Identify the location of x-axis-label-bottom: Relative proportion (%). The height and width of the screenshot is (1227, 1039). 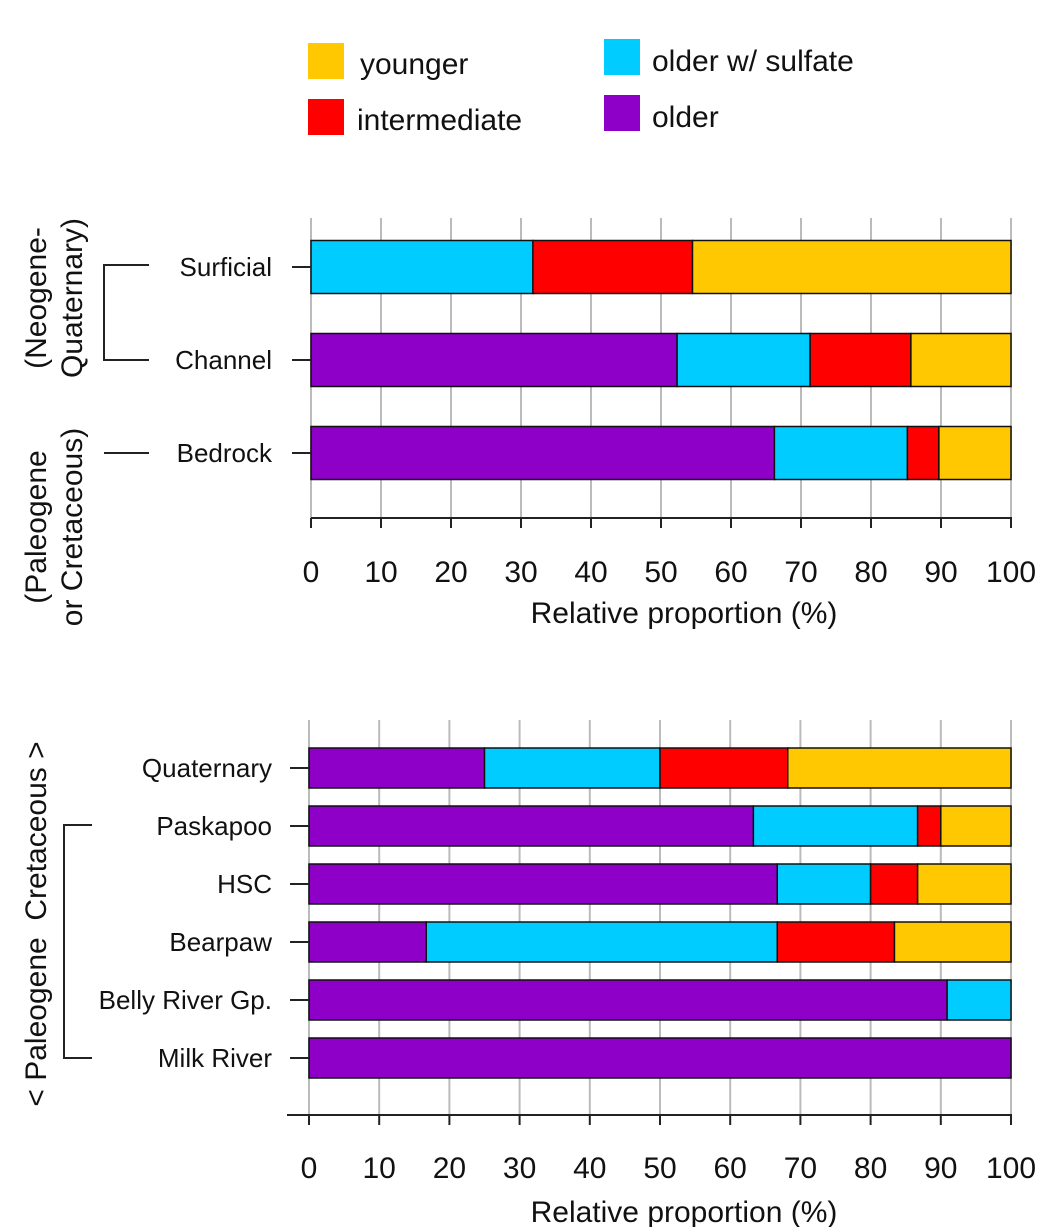
(684, 1211).